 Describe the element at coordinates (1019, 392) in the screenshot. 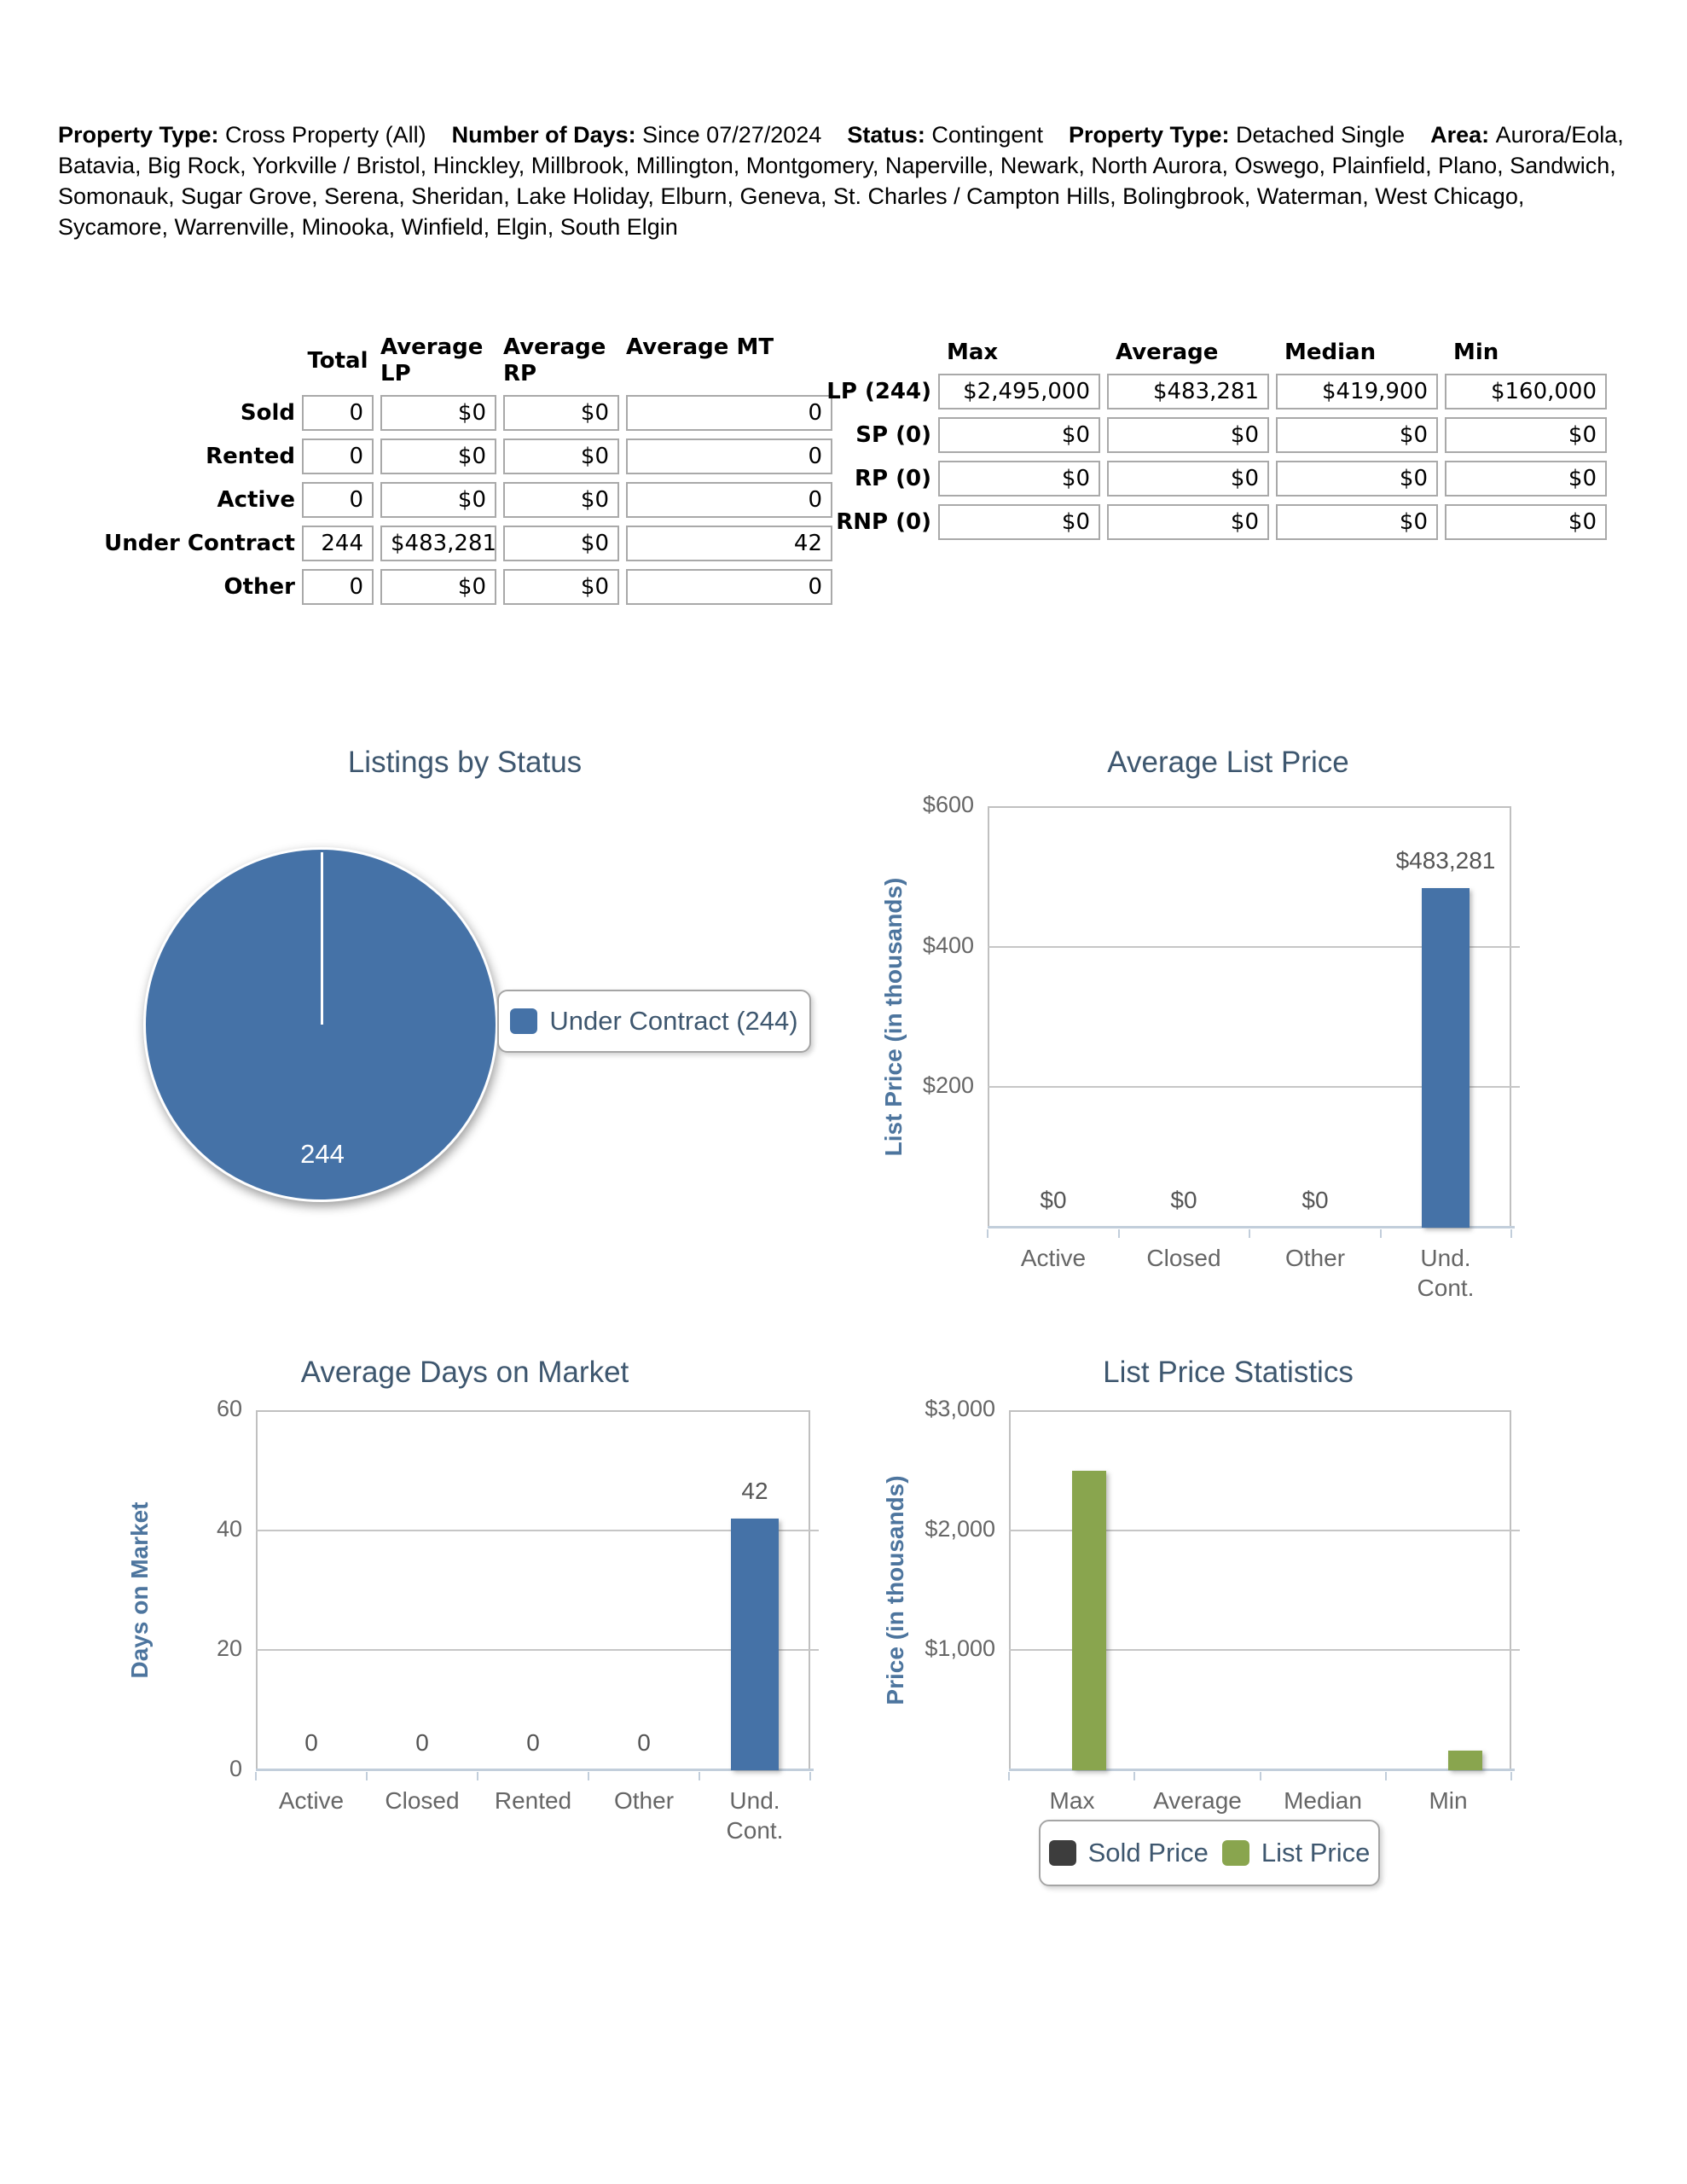

I see `price-value-field: $2,495,000` at that location.